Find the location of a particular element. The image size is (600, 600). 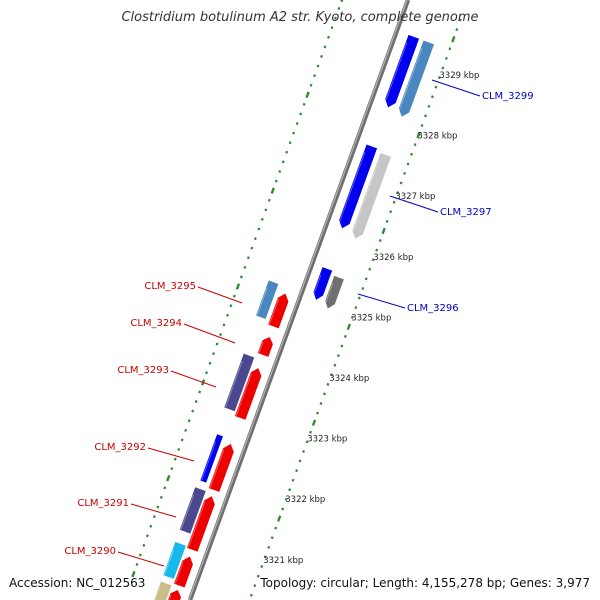

gene-label: CLM_3293 is located at coordinates (143, 370).